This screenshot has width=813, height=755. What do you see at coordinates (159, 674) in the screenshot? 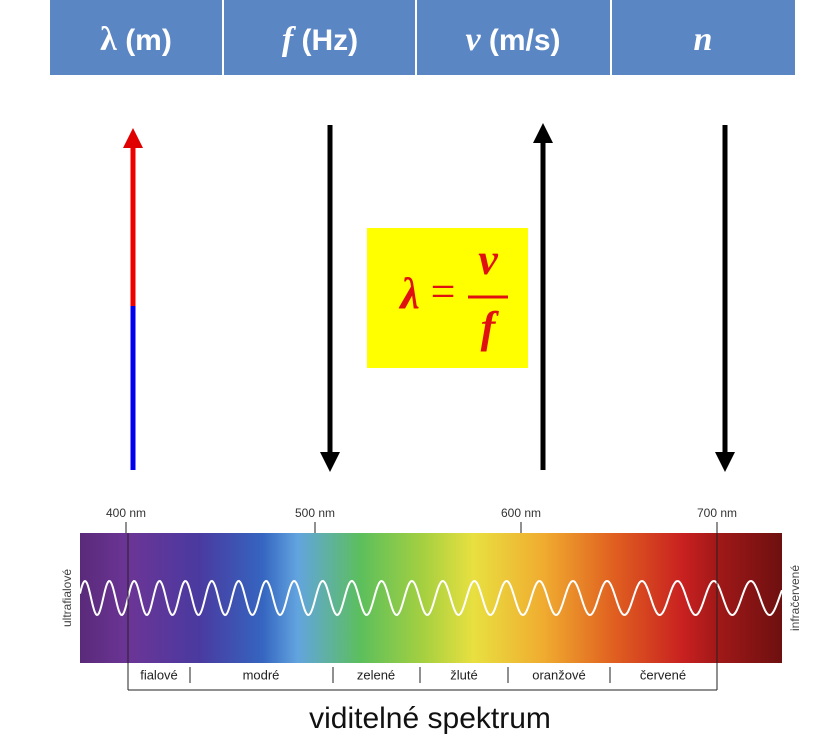
I see `color-label: fialové` at bounding box center [159, 674].